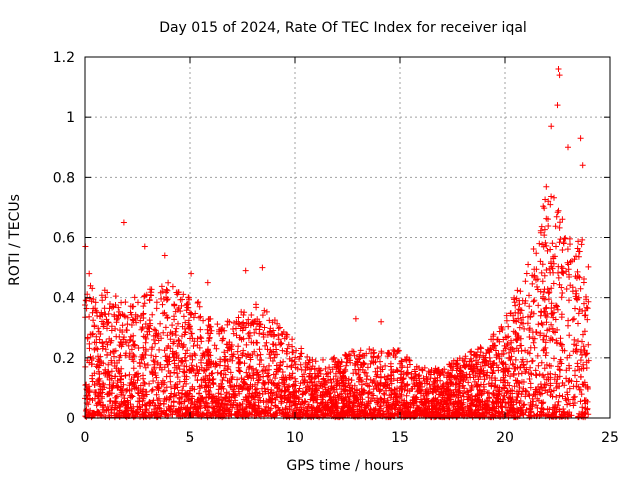 The height and width of the screenshot is (480, 640). Describe the element at coordinates (400, 438) in the screenshot. I see `x-tick-label: 15` at that location.